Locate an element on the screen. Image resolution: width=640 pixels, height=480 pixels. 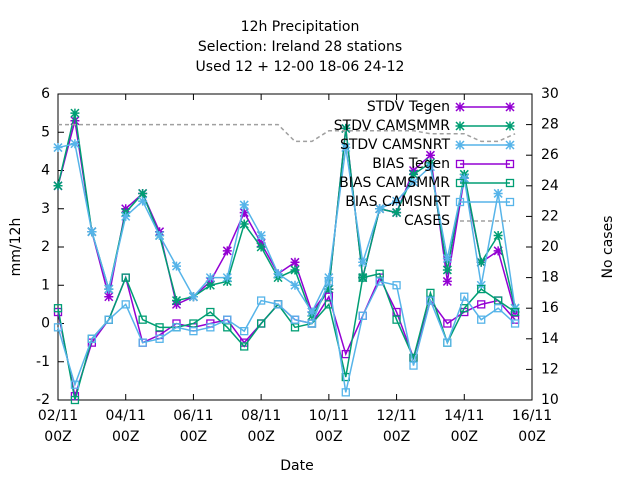
y-tick-label: 3 is located at coordinates (45, 209).